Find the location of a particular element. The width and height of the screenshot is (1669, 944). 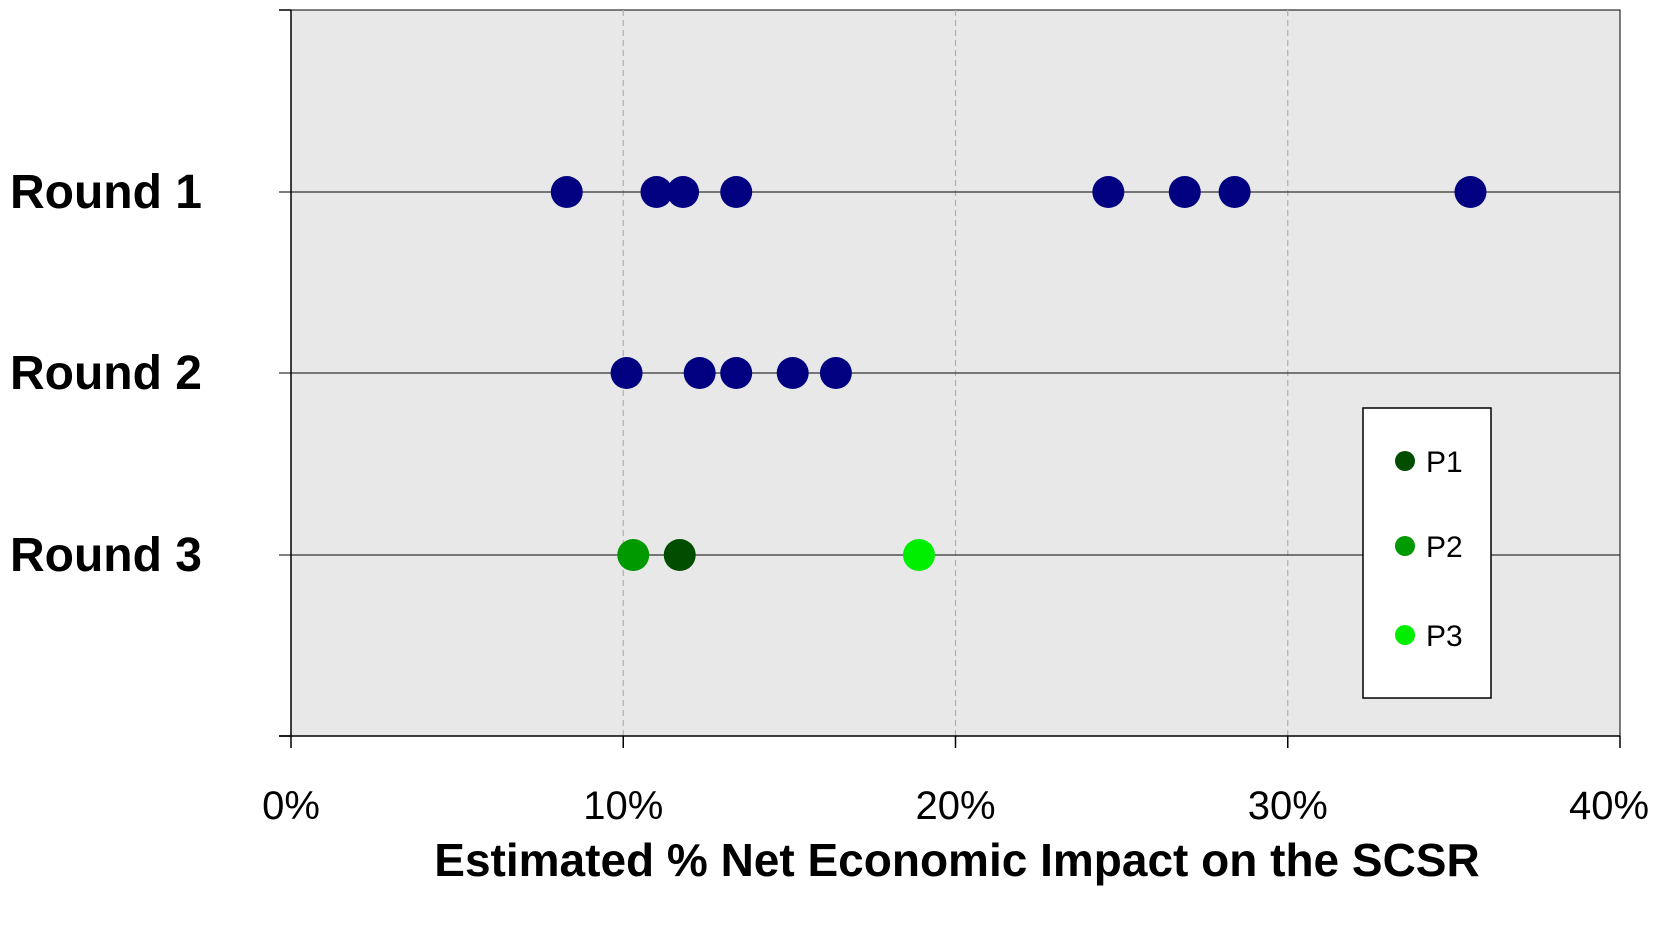

x-tick-label: 10% is located at coordinates (623, 806).